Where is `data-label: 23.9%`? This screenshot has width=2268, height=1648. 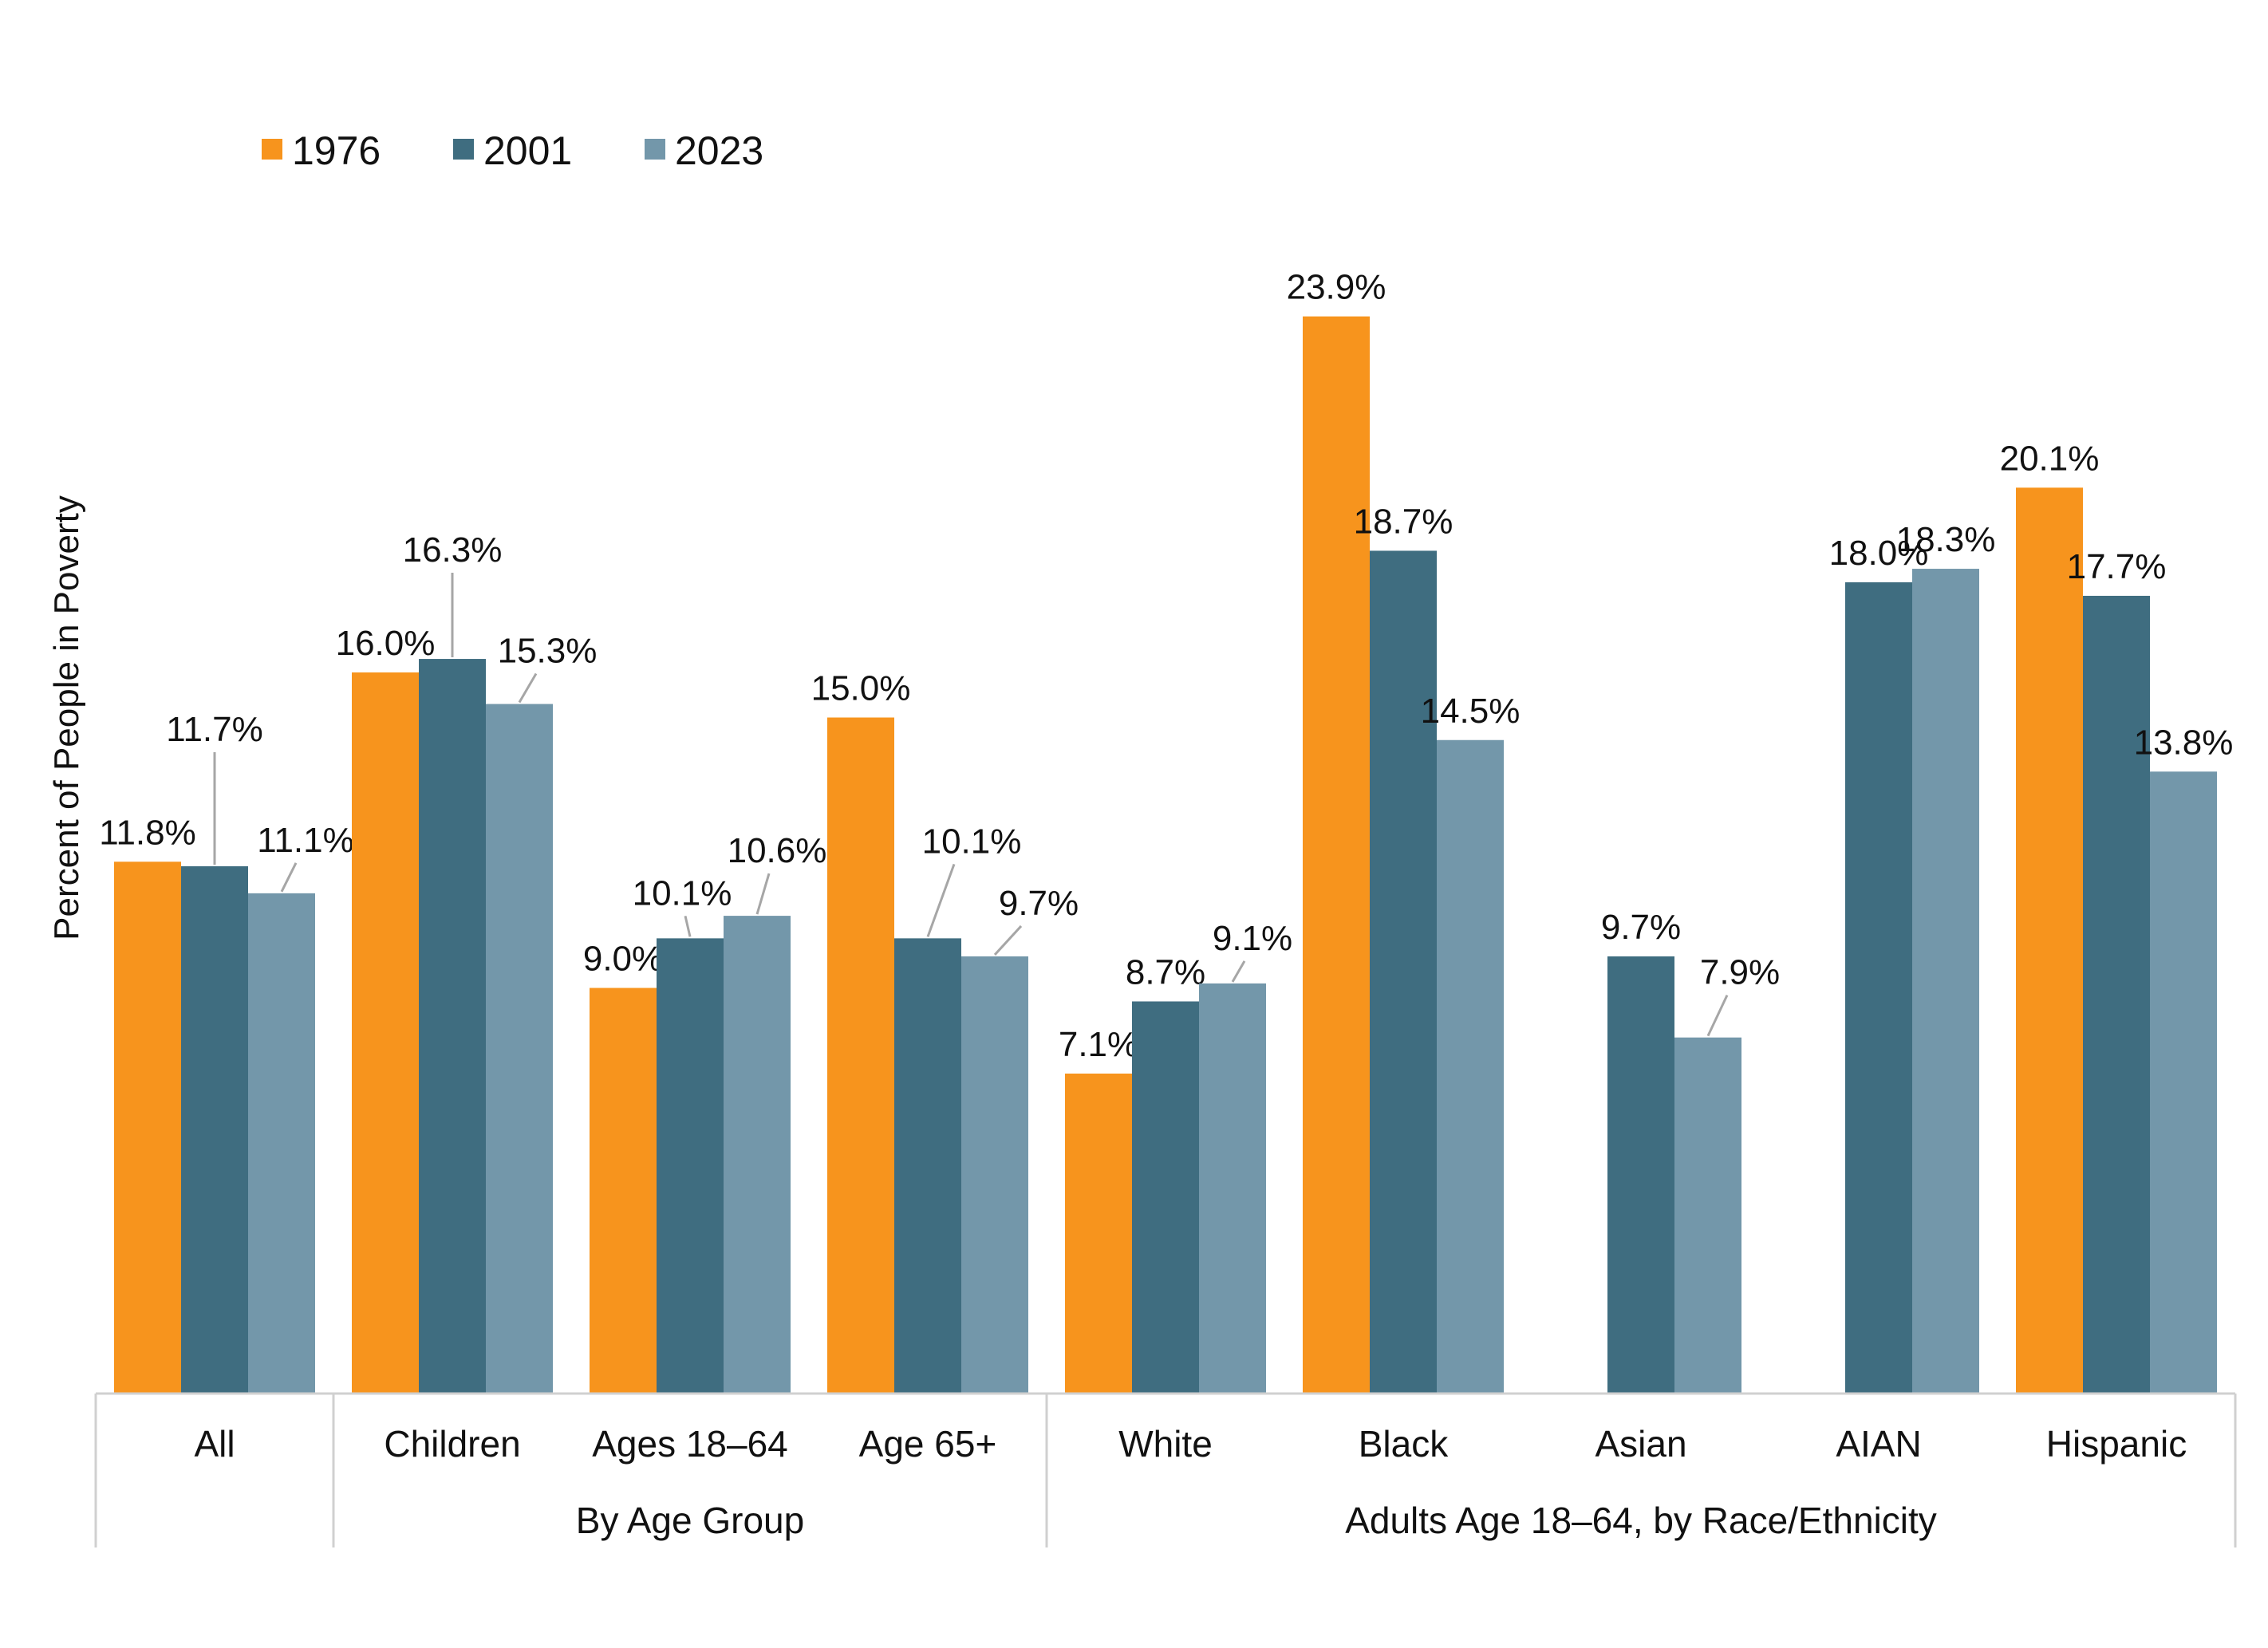
data-label: 23.9% is located at coordinates (1336, 287).